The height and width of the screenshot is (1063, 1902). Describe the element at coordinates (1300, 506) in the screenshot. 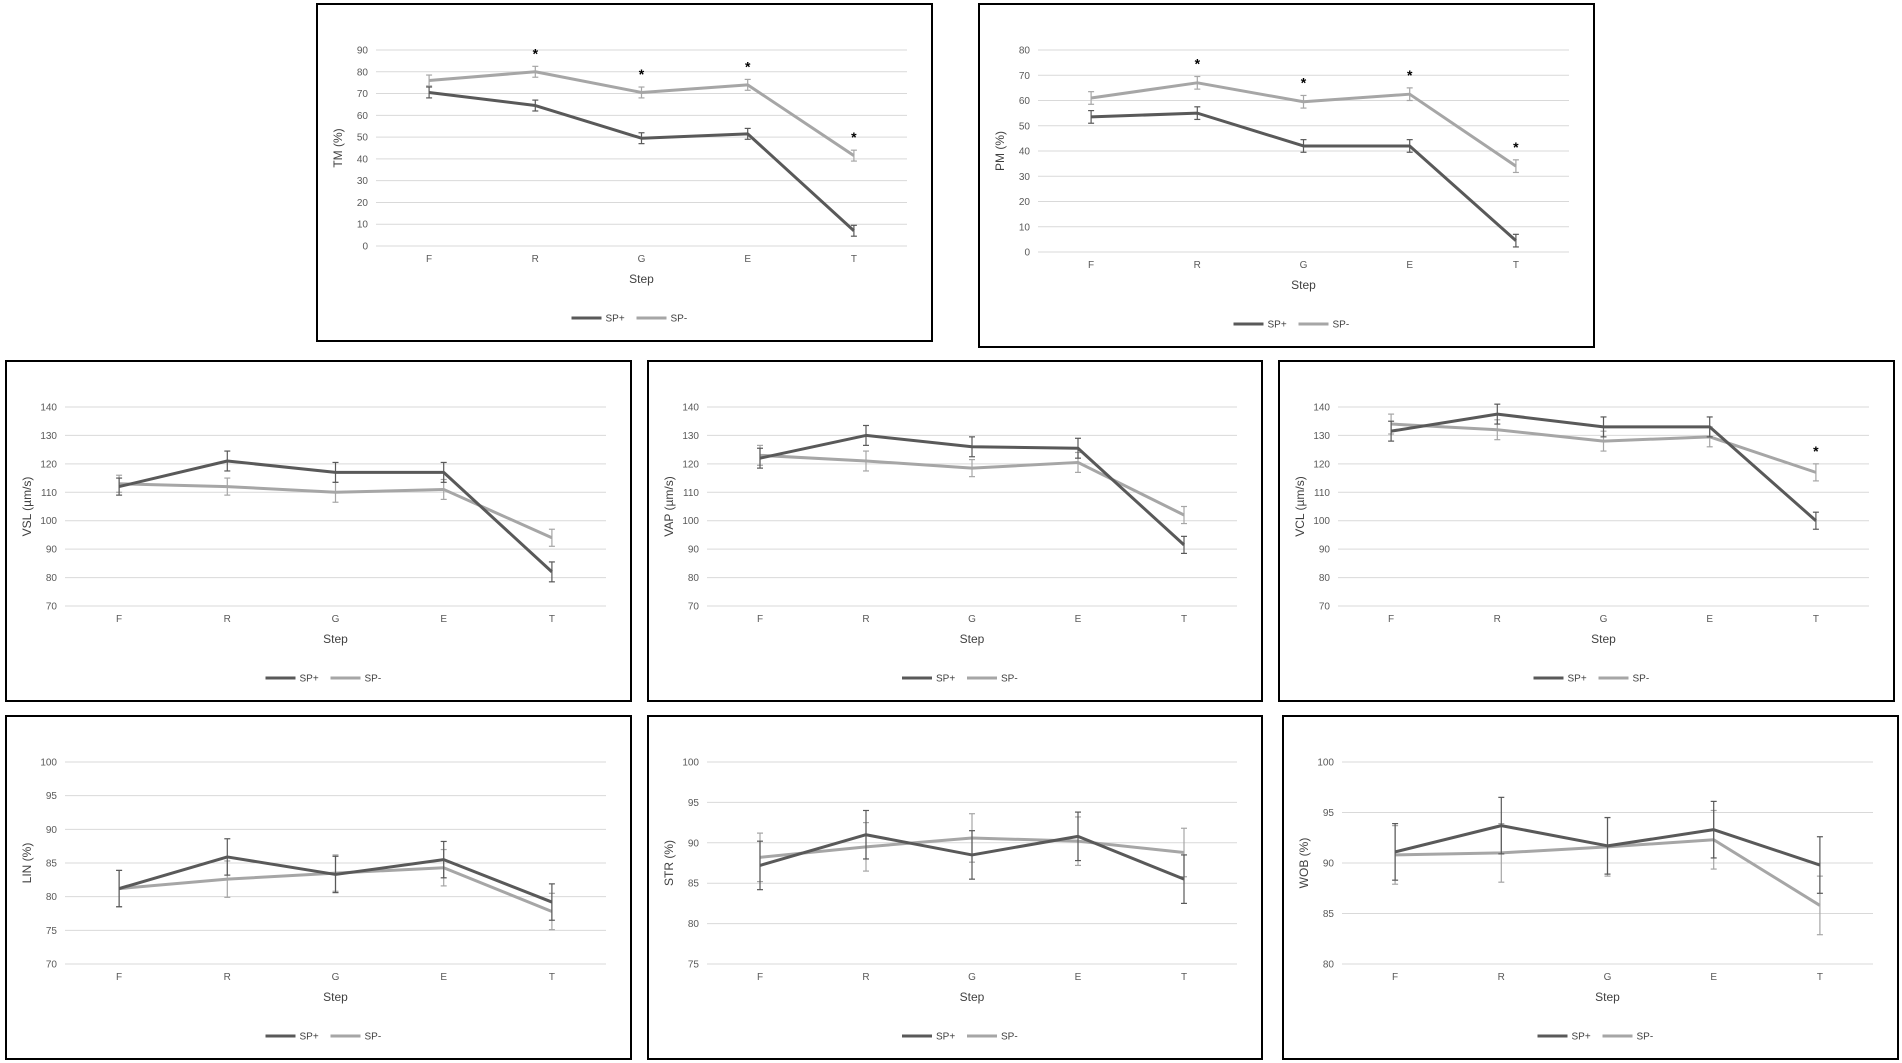

I see `y-axis-title: VCL (µm/s)` at that location.